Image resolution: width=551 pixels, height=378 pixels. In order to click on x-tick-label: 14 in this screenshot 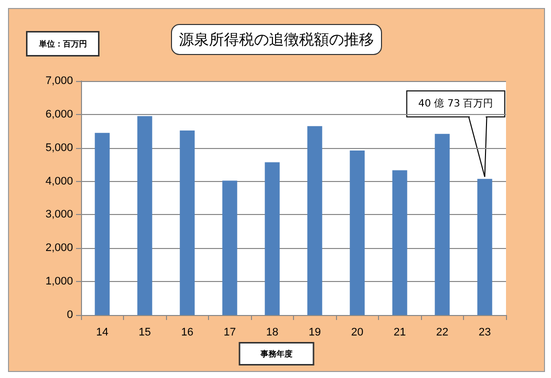, I will do `click(102, 332)`.